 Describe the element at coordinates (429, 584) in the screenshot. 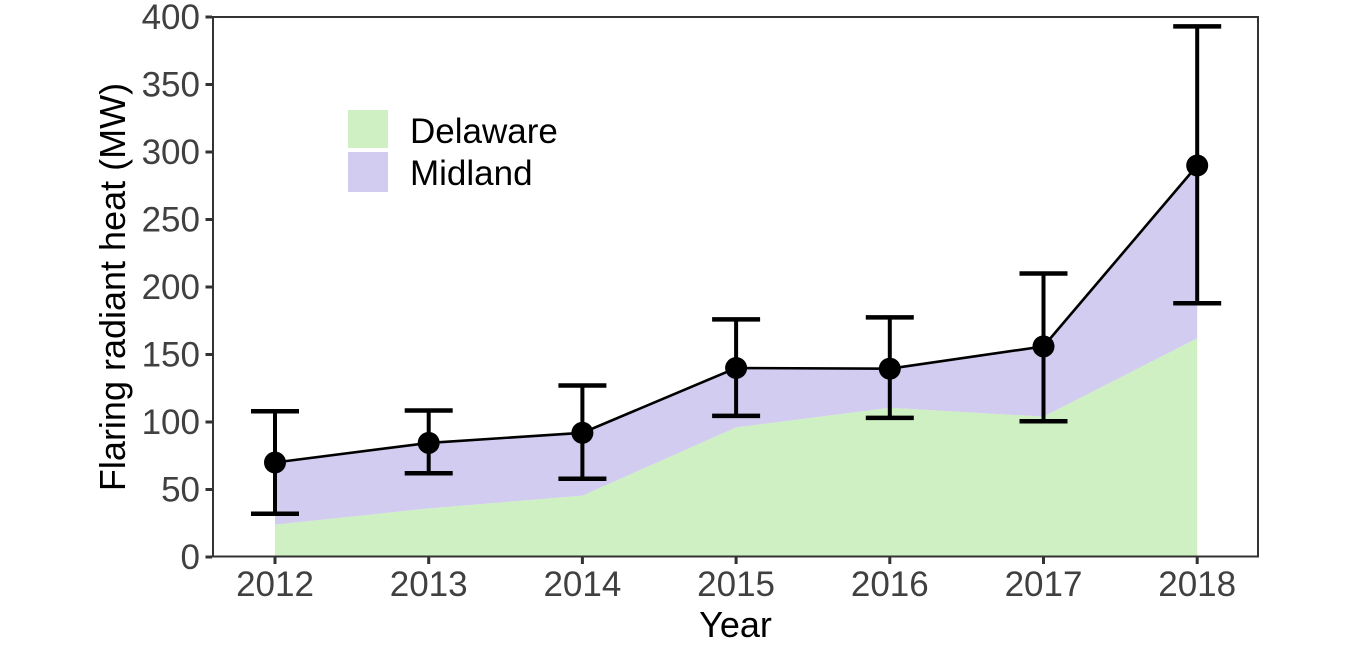

I see `svg-text: 2013` at that location.